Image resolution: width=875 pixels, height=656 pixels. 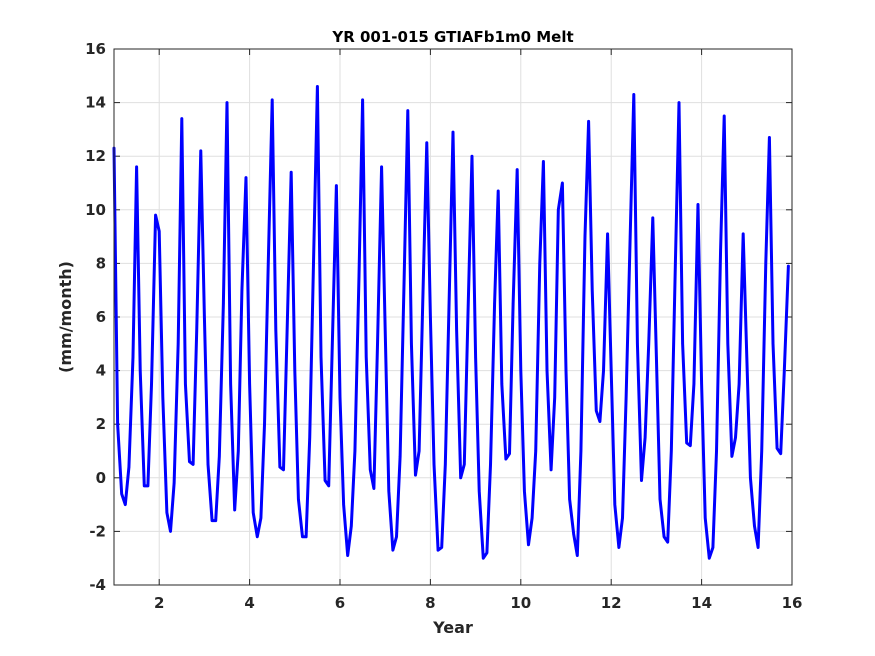 What do you see at coordinates (95, 317) in the screenshot?
I see `y-tick-labels: -4 -2 0 2 4 6 8 10 12 14 16` at bounding box center [95, 317].